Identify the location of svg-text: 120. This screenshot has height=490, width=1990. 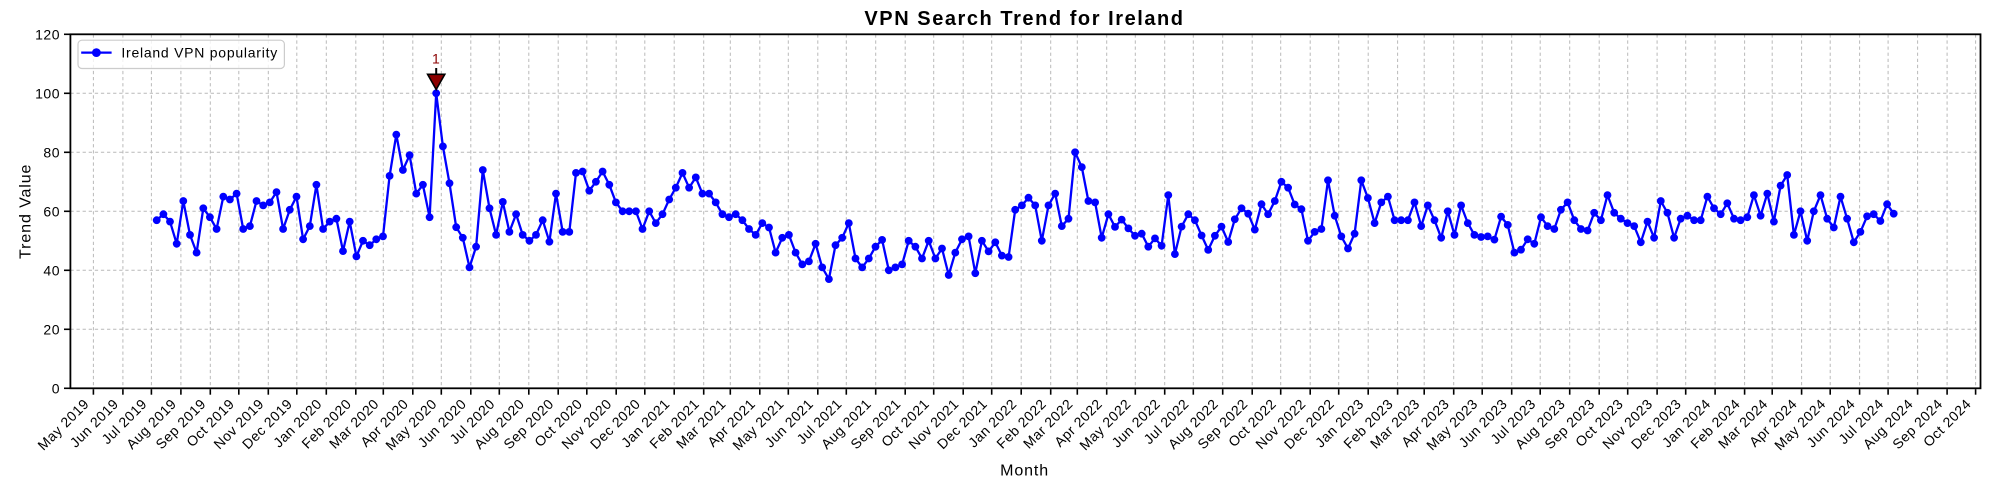
(47, 34).